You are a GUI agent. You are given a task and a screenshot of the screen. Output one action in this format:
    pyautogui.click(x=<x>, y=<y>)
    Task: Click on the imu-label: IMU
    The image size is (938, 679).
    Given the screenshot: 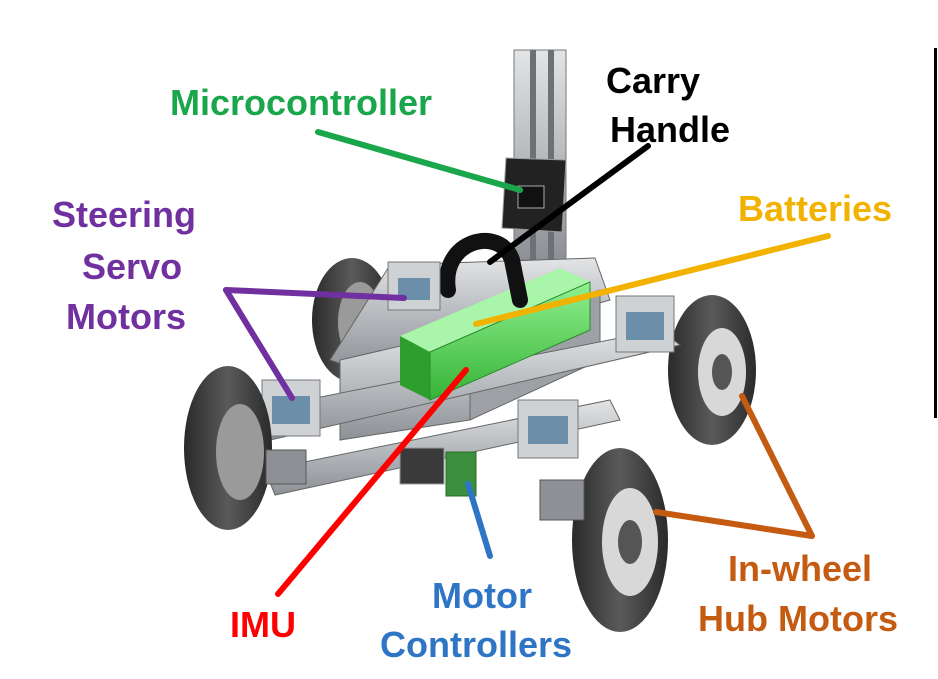 What is the action you would take?
    pyautogui.click(x=263, y=624)
    